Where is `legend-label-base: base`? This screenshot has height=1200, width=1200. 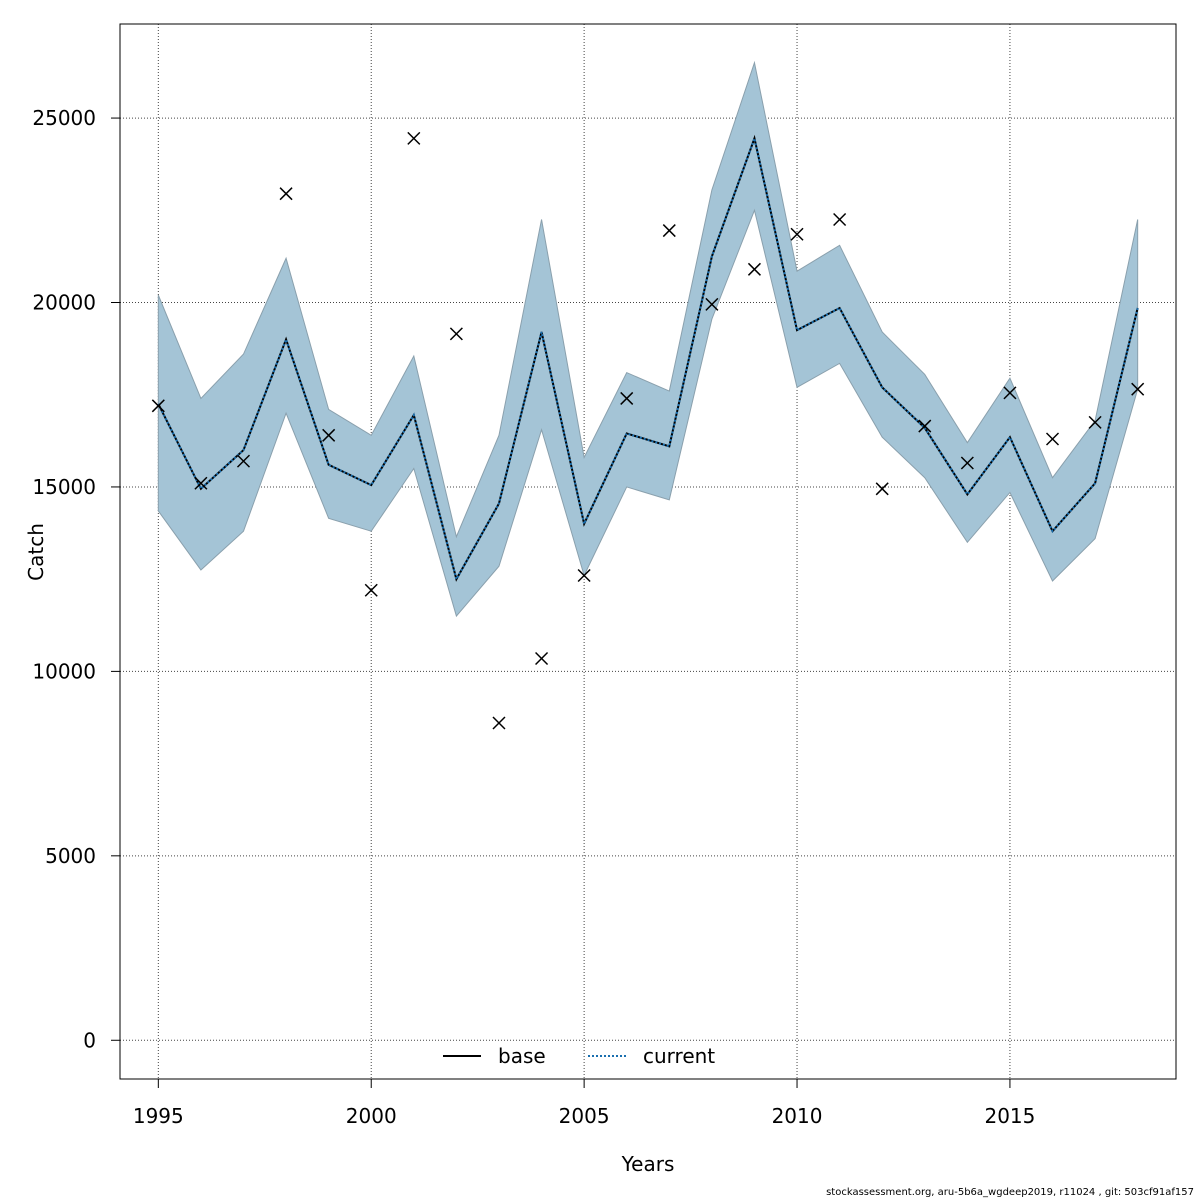
legend-label-base: base is located at coordinates (522, 1056).